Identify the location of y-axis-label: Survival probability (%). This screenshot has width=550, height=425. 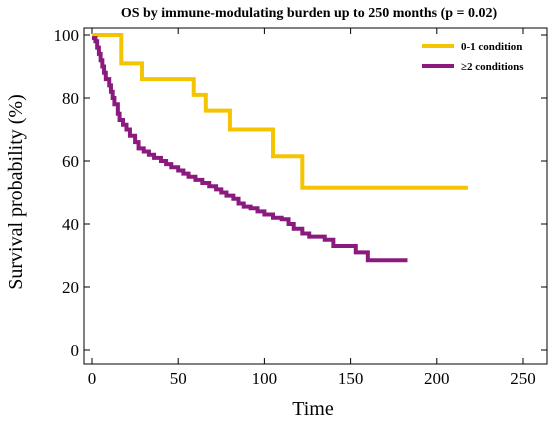
(16, 192).